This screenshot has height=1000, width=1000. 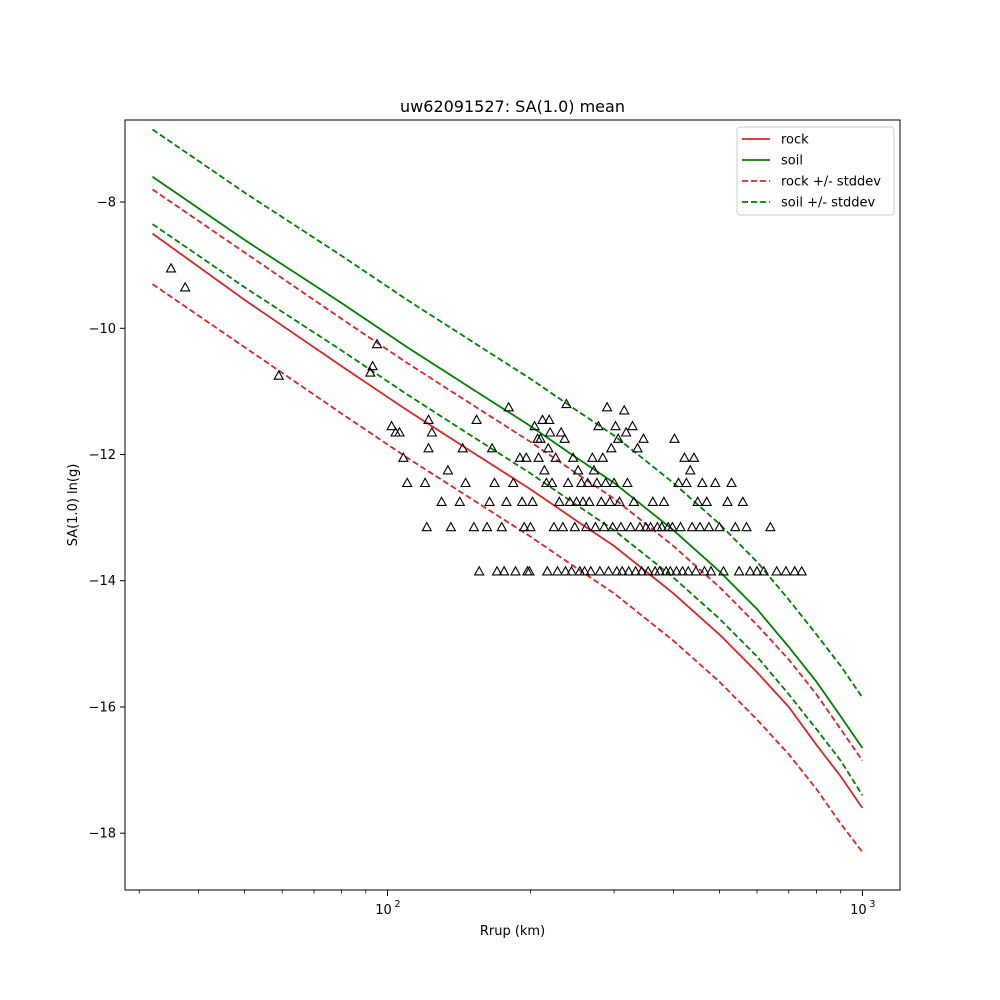 I want to click on y-tick-label: −18, so click(x=102, y=834).